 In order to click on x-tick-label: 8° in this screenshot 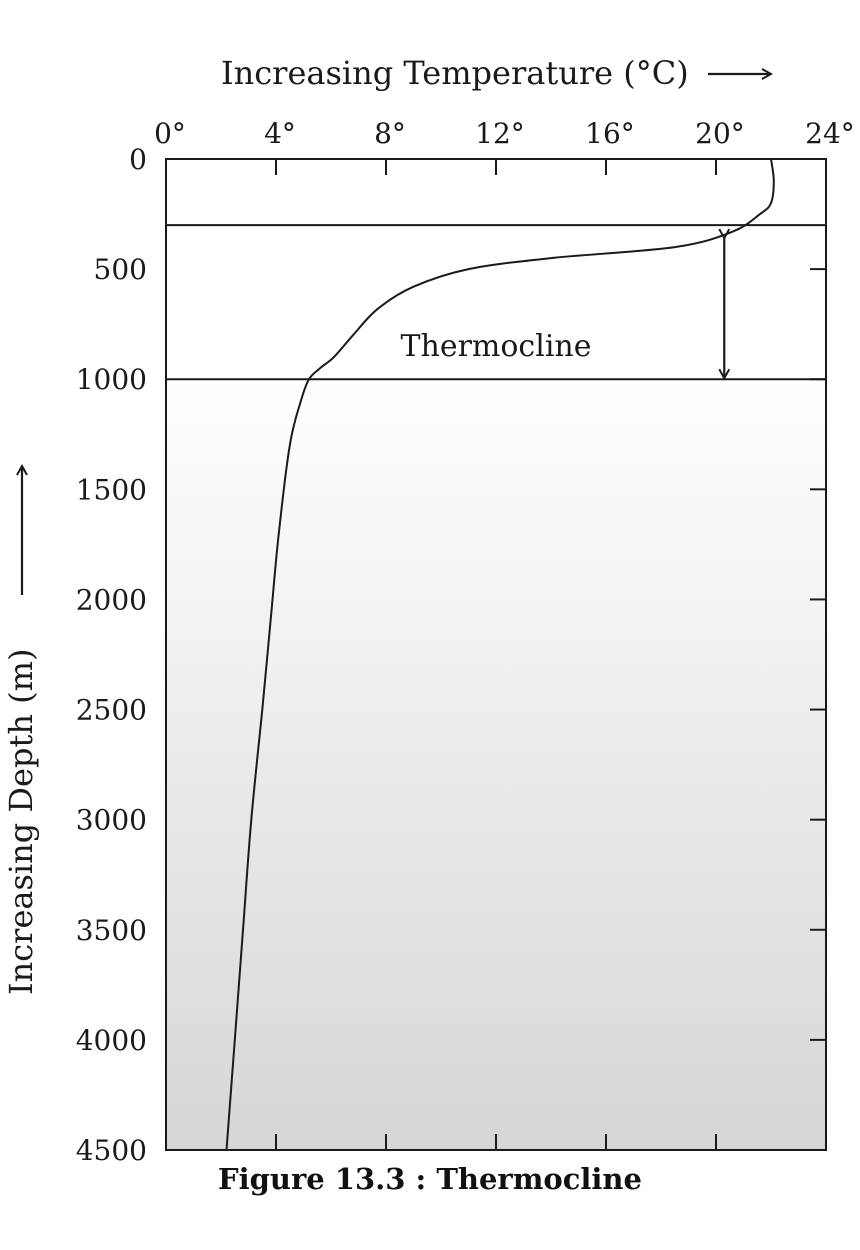, I will do `click(390, 133)`.